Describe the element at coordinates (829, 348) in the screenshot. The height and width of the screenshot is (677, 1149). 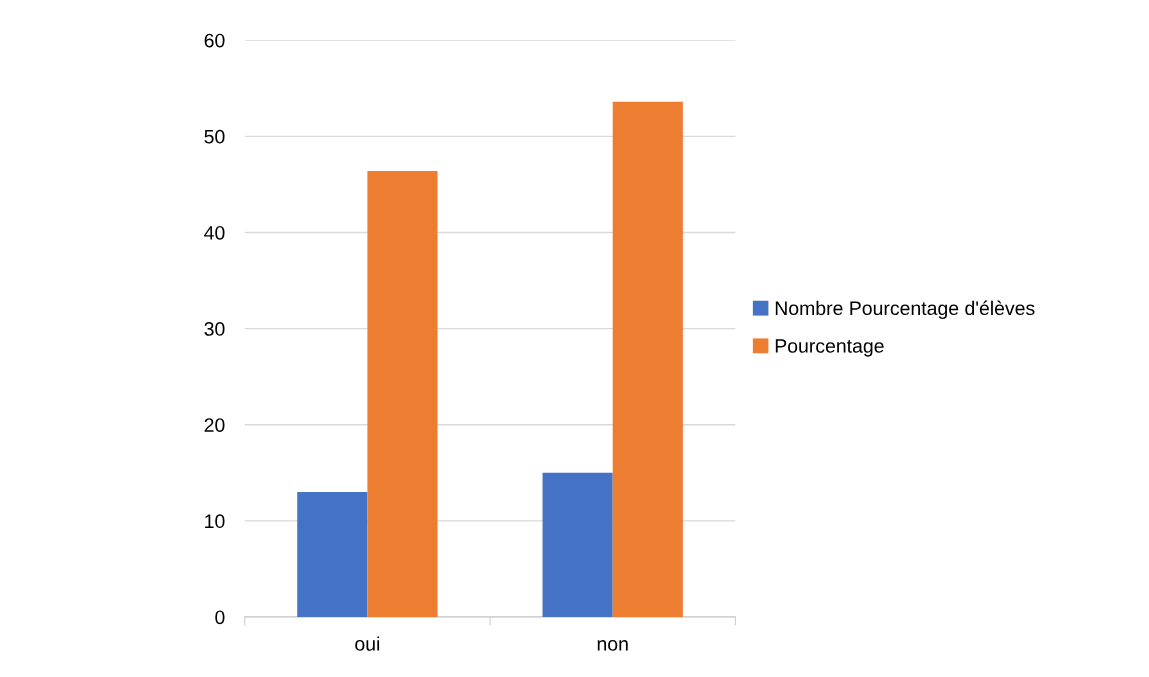
I see `legend-label: Pourcentage` at that location.